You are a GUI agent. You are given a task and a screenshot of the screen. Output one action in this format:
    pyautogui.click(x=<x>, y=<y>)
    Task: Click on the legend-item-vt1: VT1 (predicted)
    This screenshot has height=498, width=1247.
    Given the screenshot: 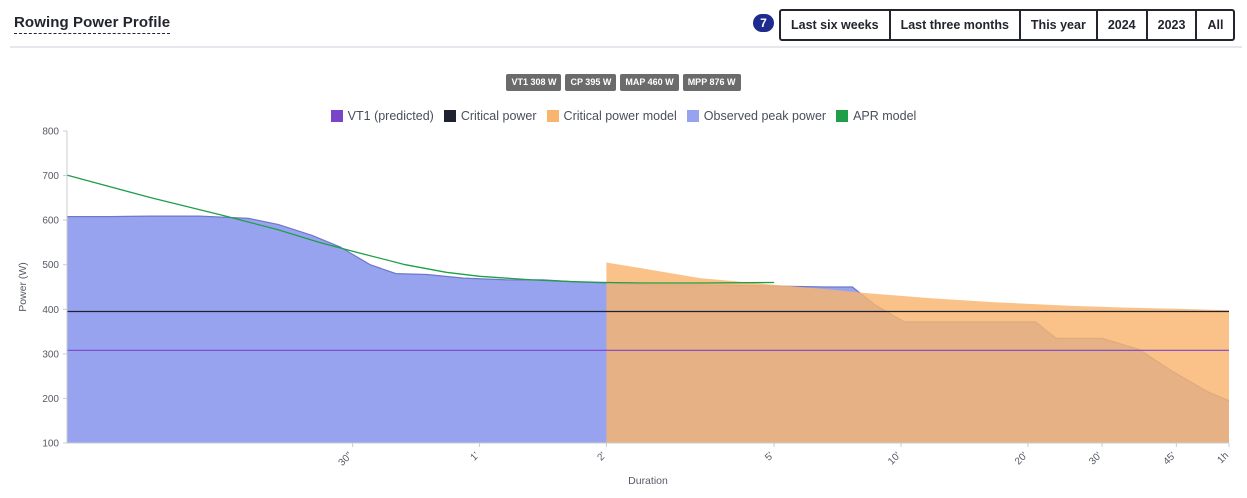 What is the action you would take?
    pyautogui.click(x=382, y=116)
    